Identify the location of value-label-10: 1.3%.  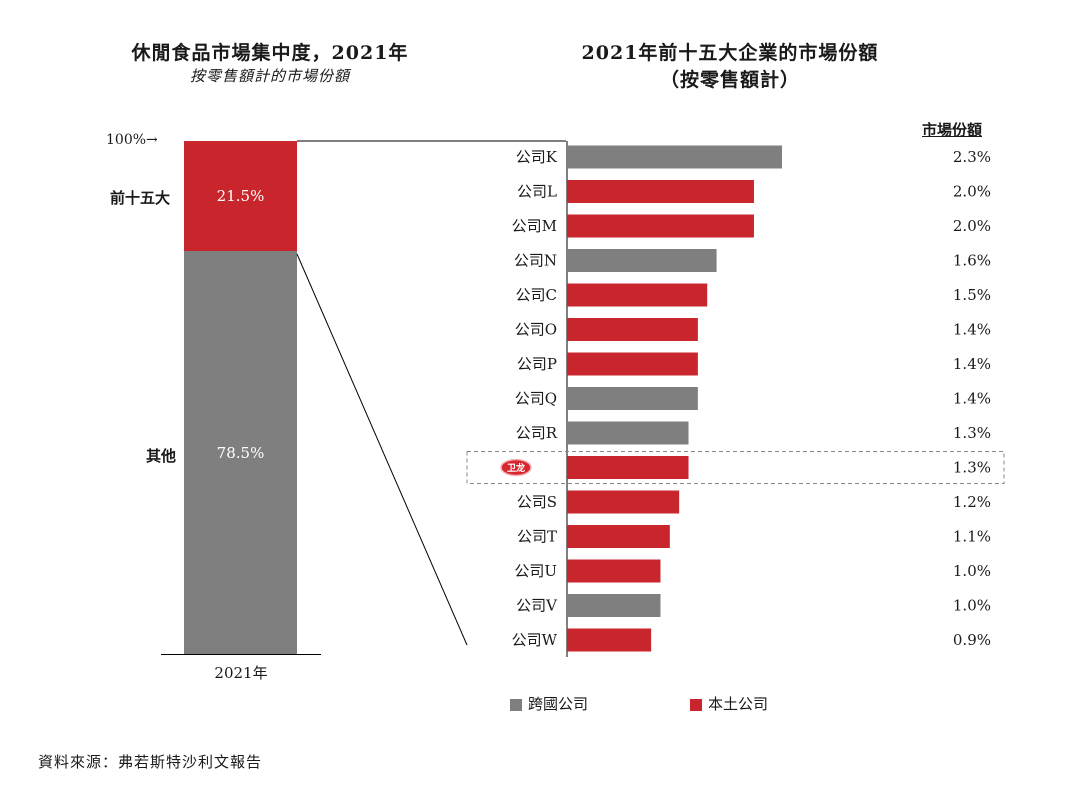
(972, 468).